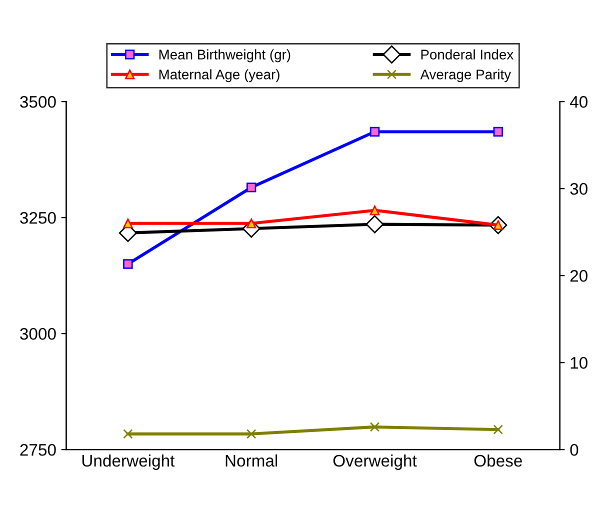 Image resolution: width=602 pixels, height=508 pixels. What do you see at coordinates (579, 102) in the screenshot?
I see `y2-tick-label: 40` at bounding box center [579, 102].